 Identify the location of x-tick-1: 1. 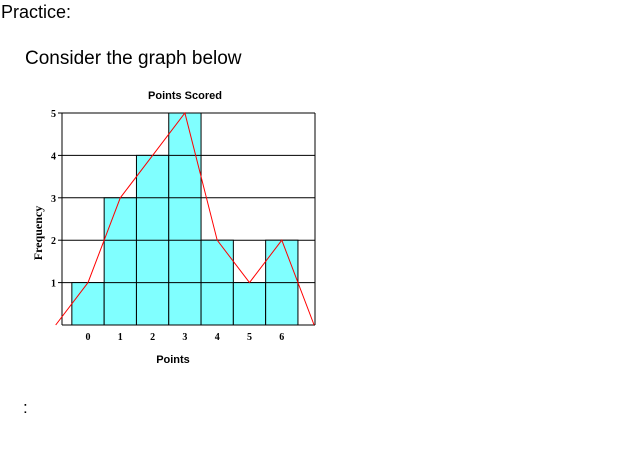
(120, 337).